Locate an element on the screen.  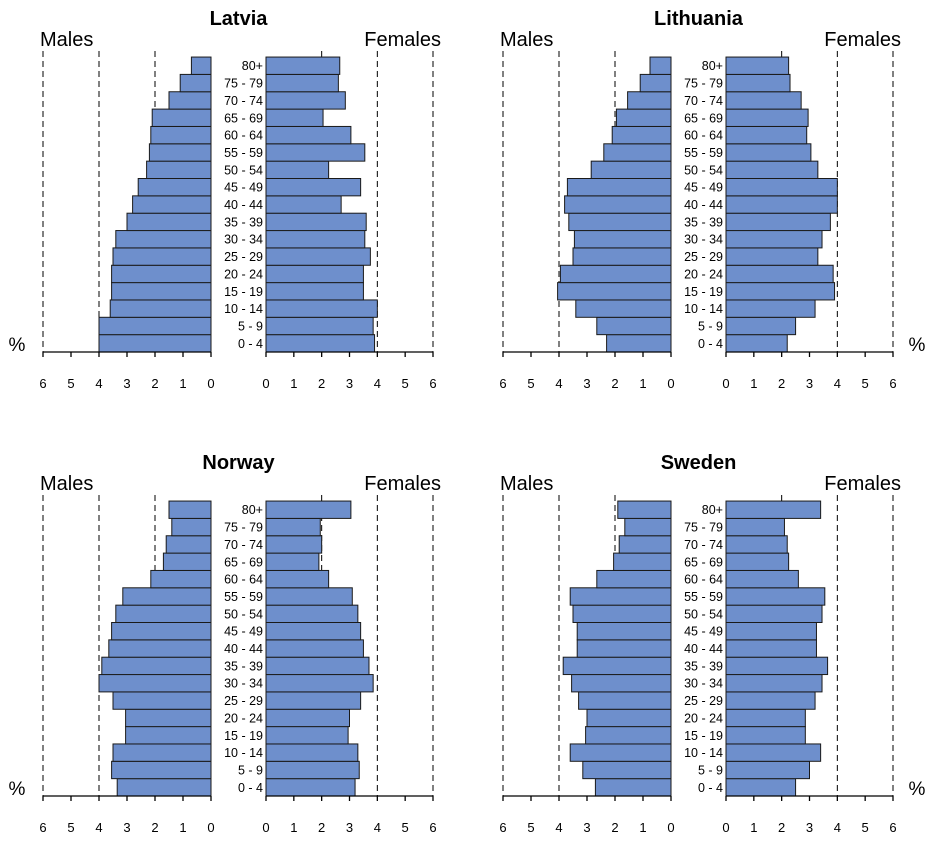
age-group-label: 20 - 24 is located at coordinates (243, 718).